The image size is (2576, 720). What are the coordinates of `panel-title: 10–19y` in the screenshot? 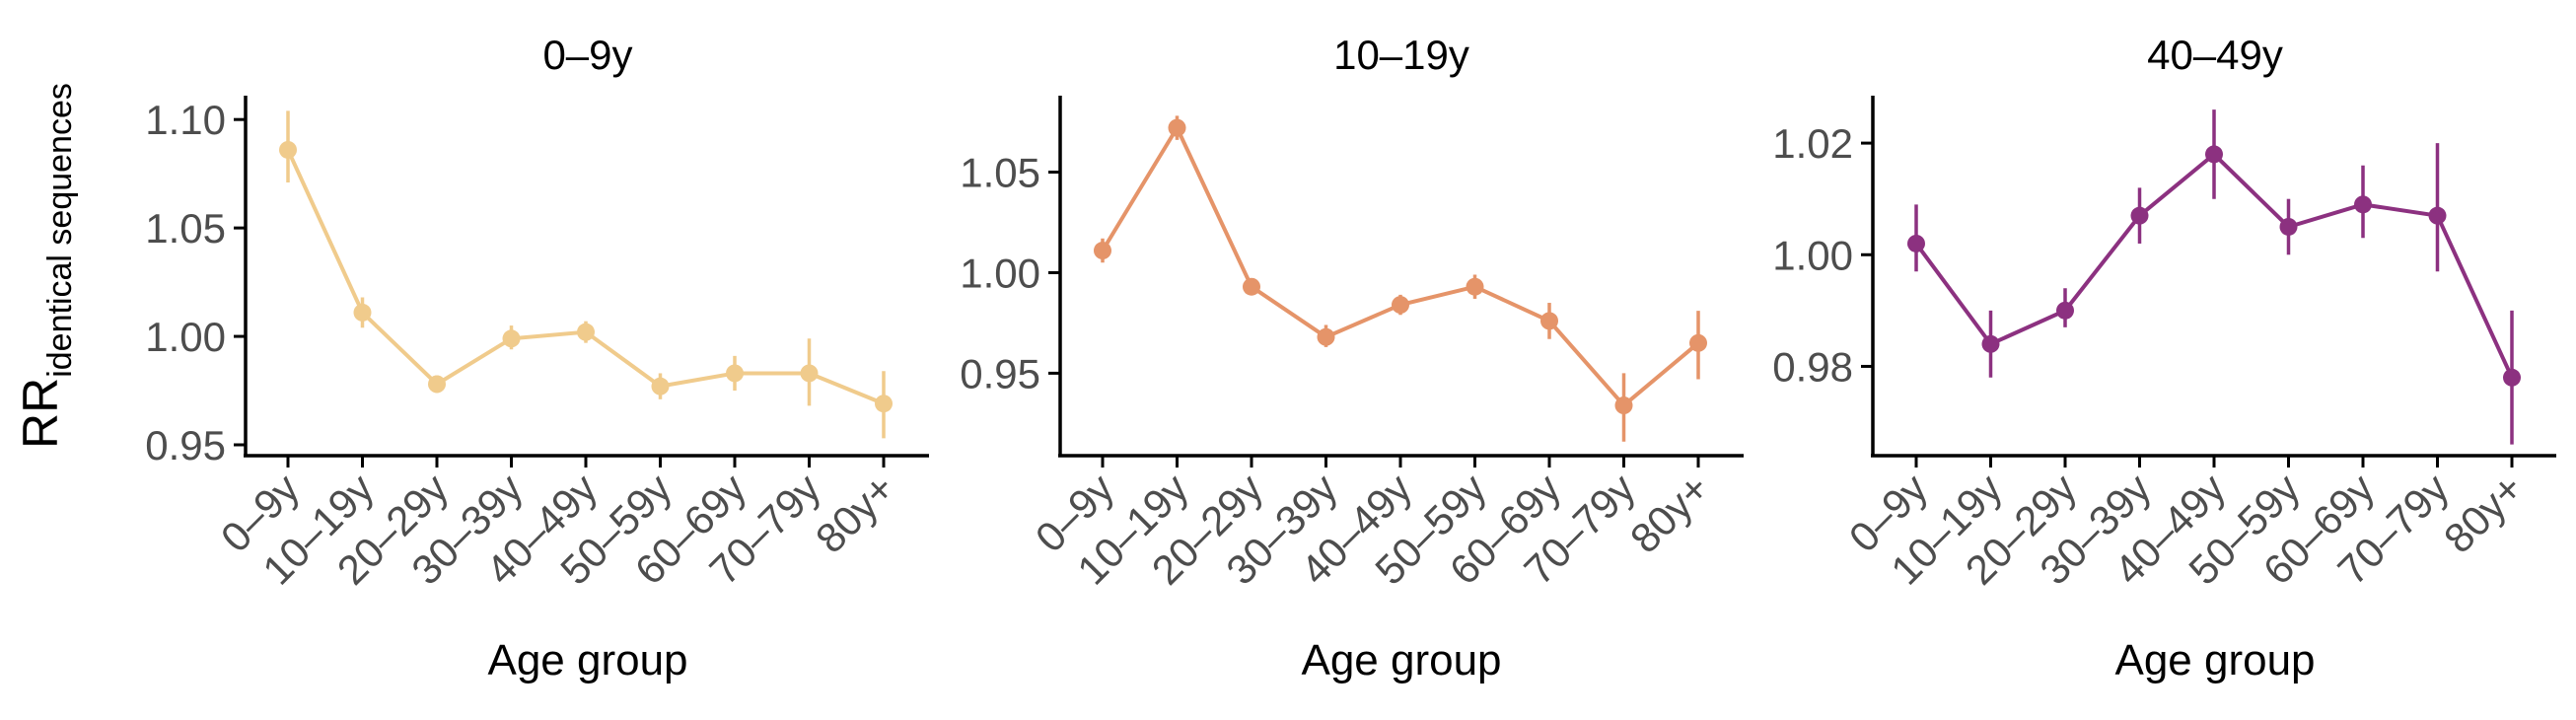 It's located at (1401, 55).